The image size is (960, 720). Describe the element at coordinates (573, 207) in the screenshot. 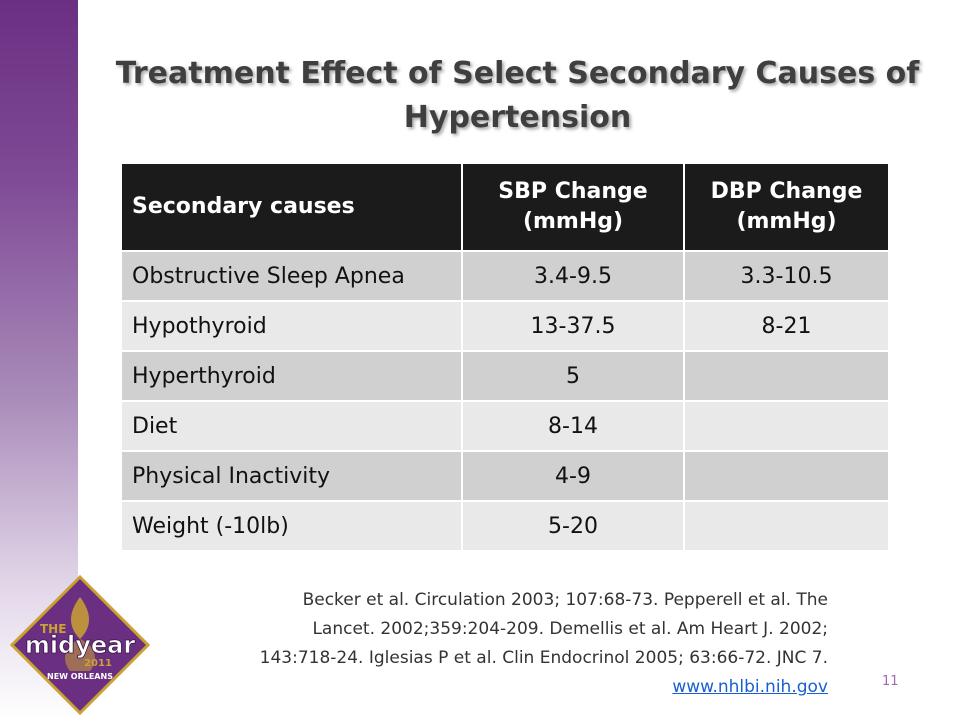

I see `header-sbp-change: SBP Change (mmHg)` at that location.